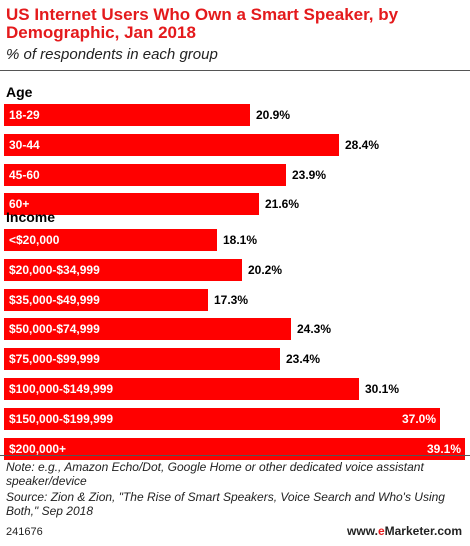  Describe the element at coordinates (54, 300) in the screenshot. I see `category-label: $35,000-$49,999` at that location.